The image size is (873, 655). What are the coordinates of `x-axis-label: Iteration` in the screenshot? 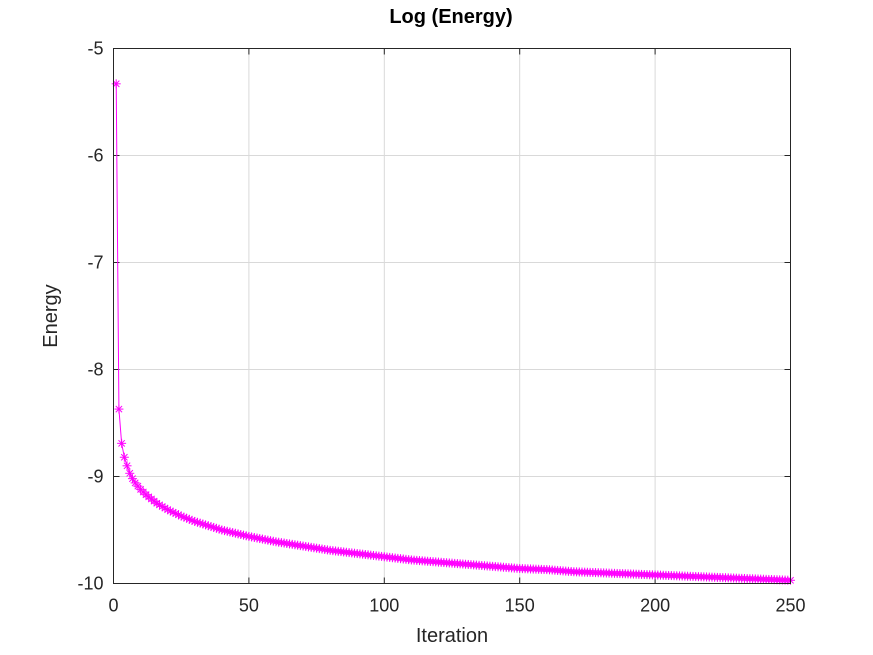 It's located at (452, 636).